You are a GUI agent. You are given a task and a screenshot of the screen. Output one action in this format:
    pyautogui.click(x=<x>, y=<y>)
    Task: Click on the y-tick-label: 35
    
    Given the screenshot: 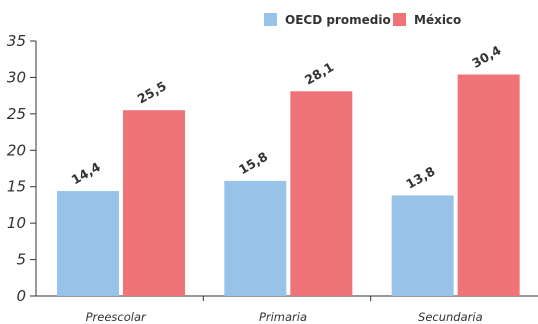 What is the action you would take?
    pyautogui.click(x=16, y=41)
    